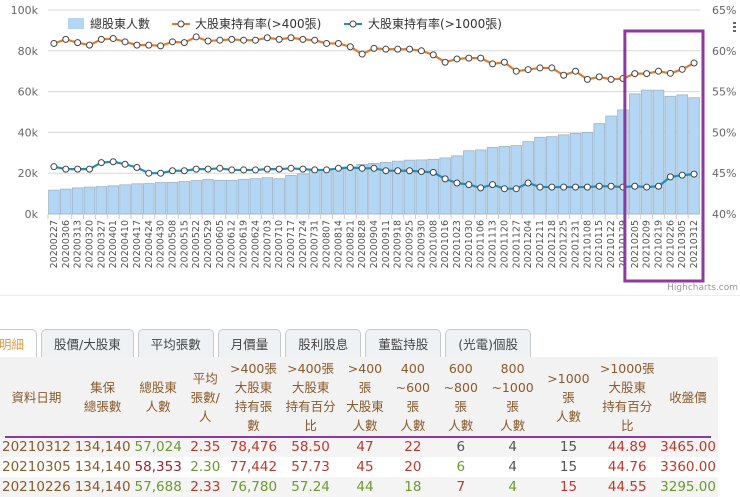 The width and height of the screenshot is (740, 497). I want to click on legend-item: 大股東持有率(>400張), so click(258, 23).